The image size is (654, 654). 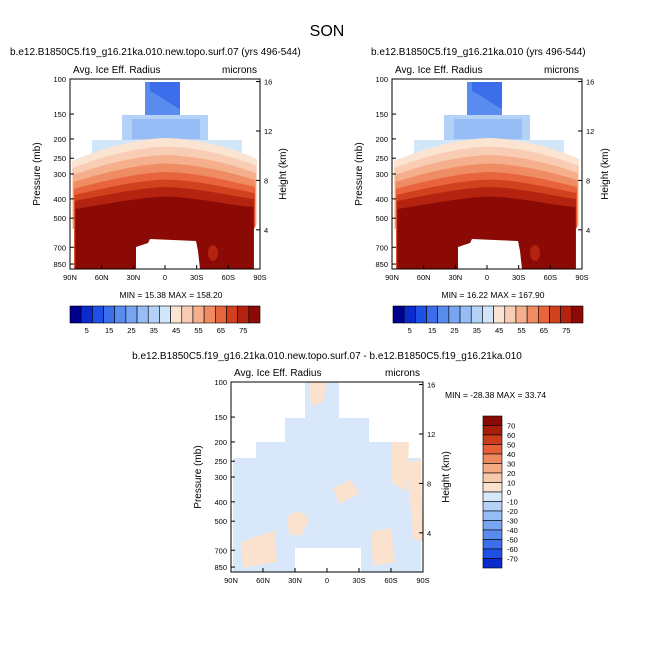 I want to click on diff-warm-patch-edge, so click(x=415, y=501).